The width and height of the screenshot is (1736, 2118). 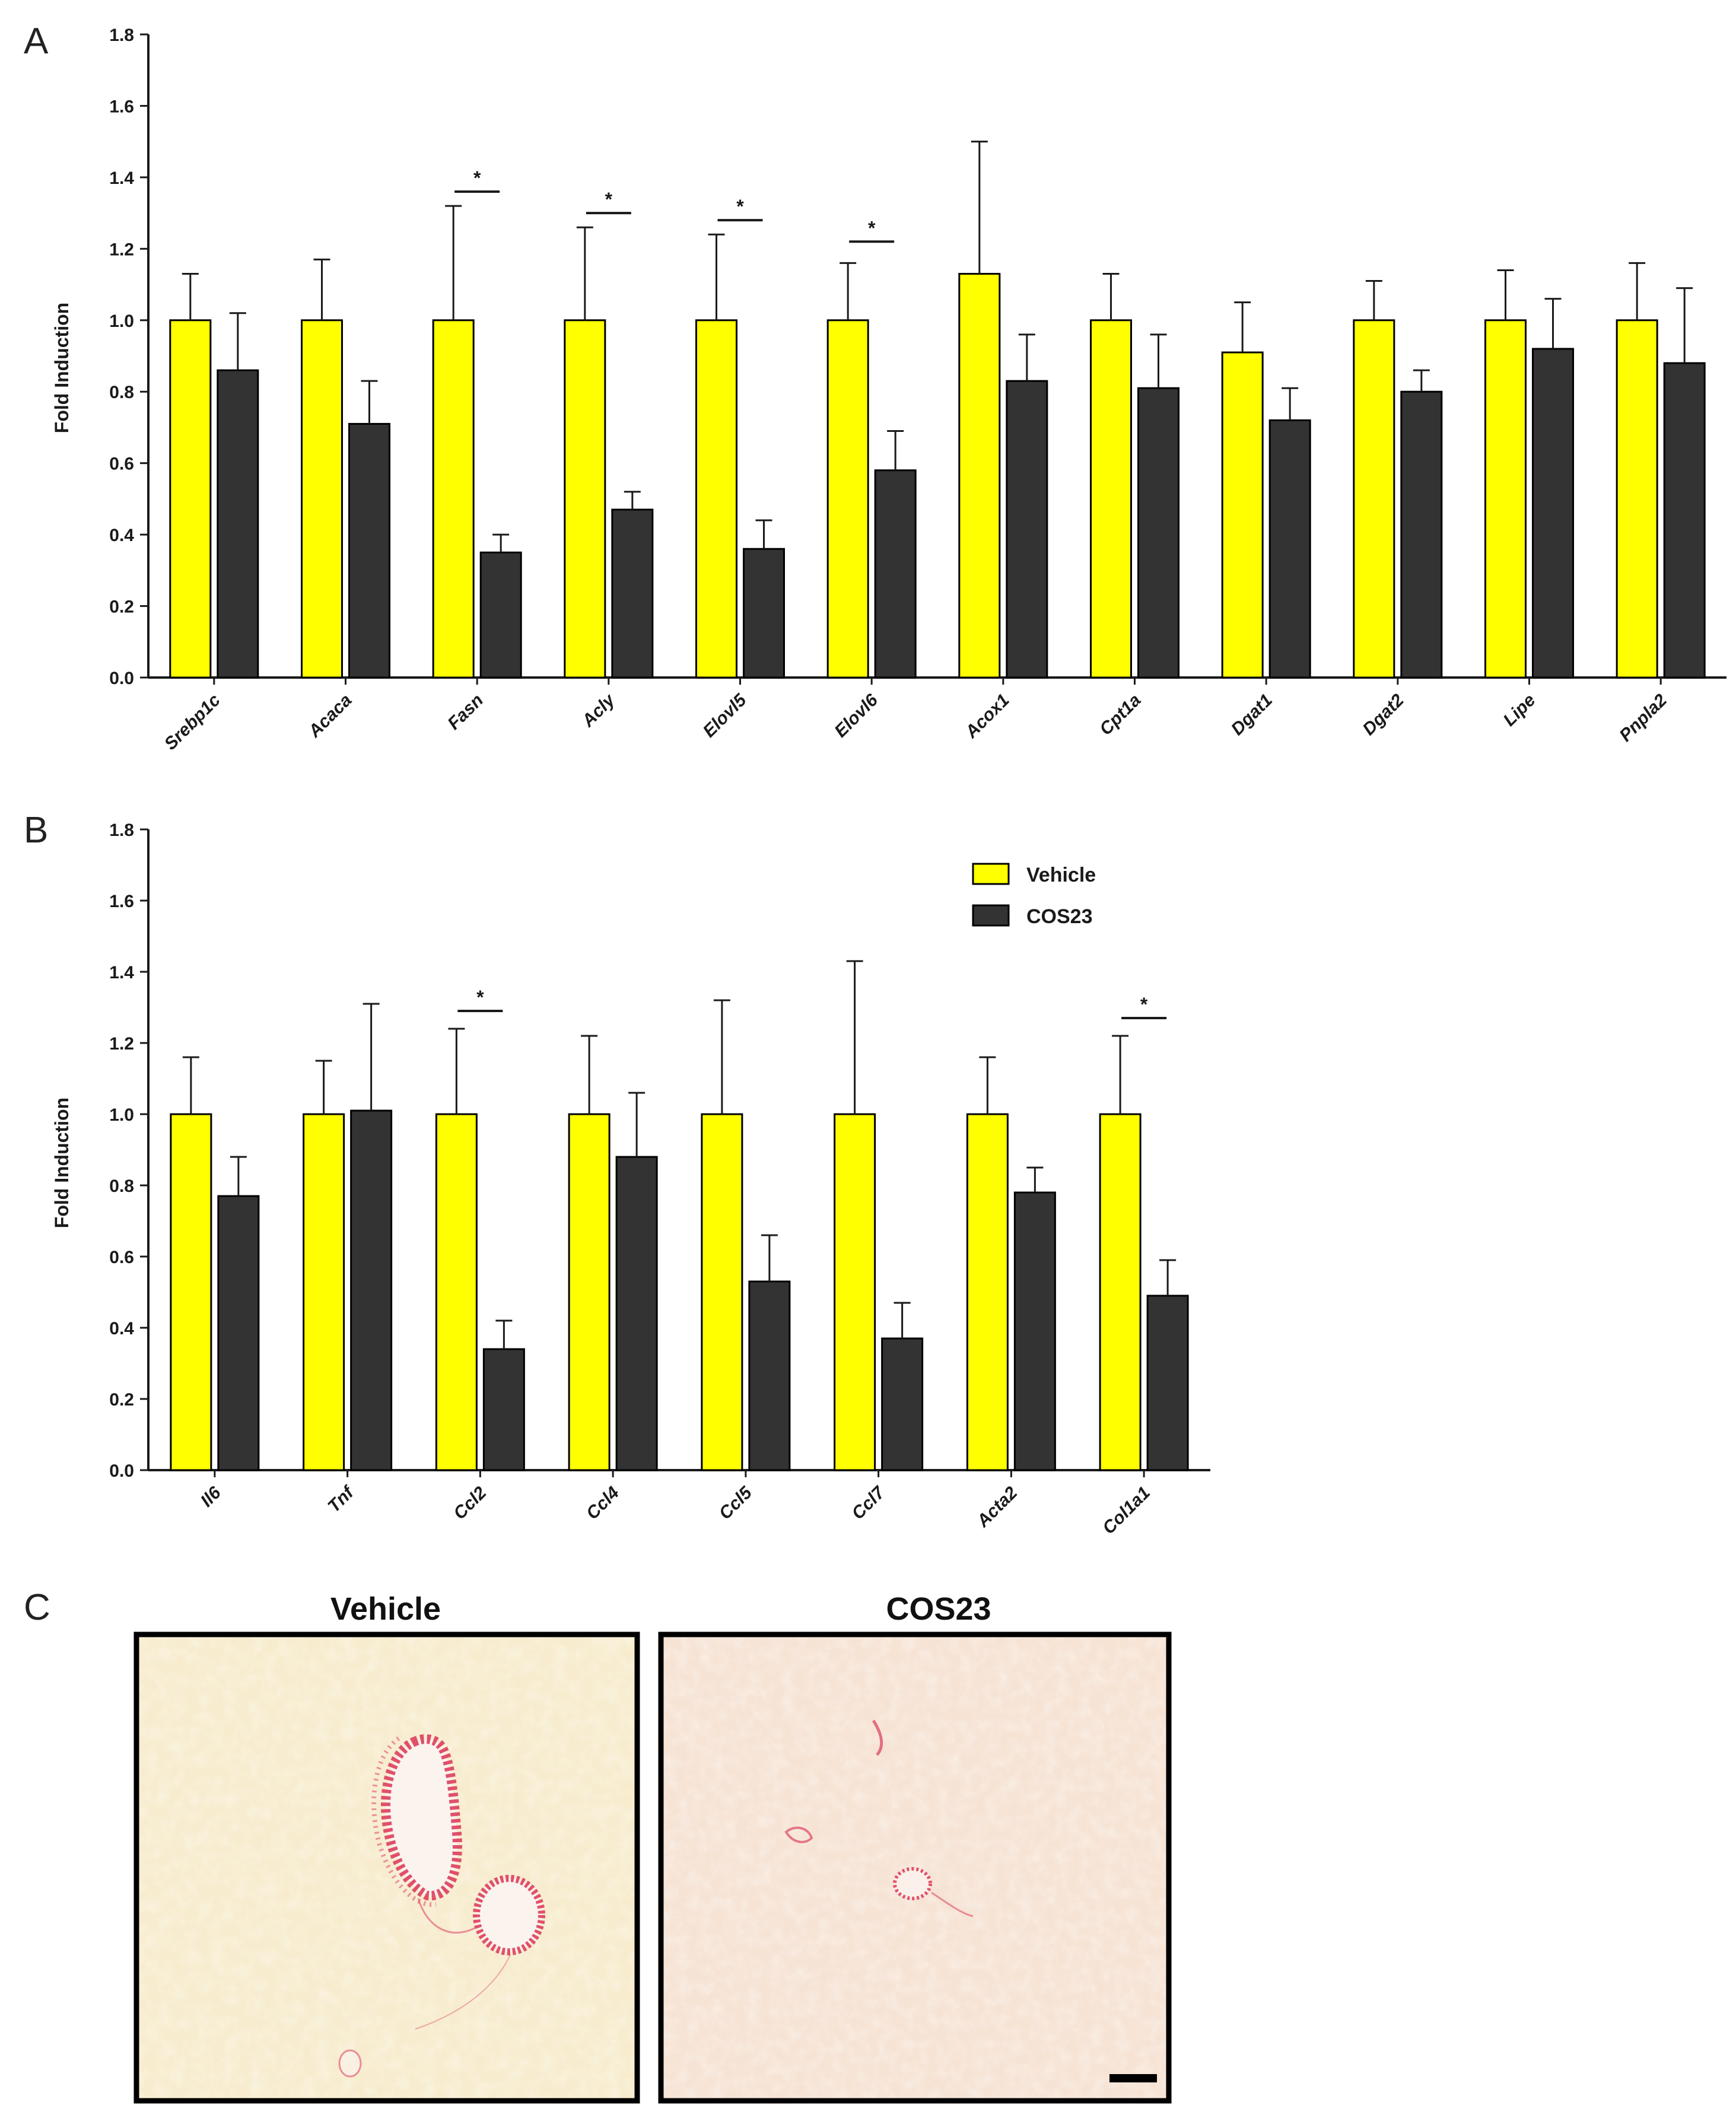 I want to click on chart-a-y-tick-label: 0.4, so click(x=121, y=535).